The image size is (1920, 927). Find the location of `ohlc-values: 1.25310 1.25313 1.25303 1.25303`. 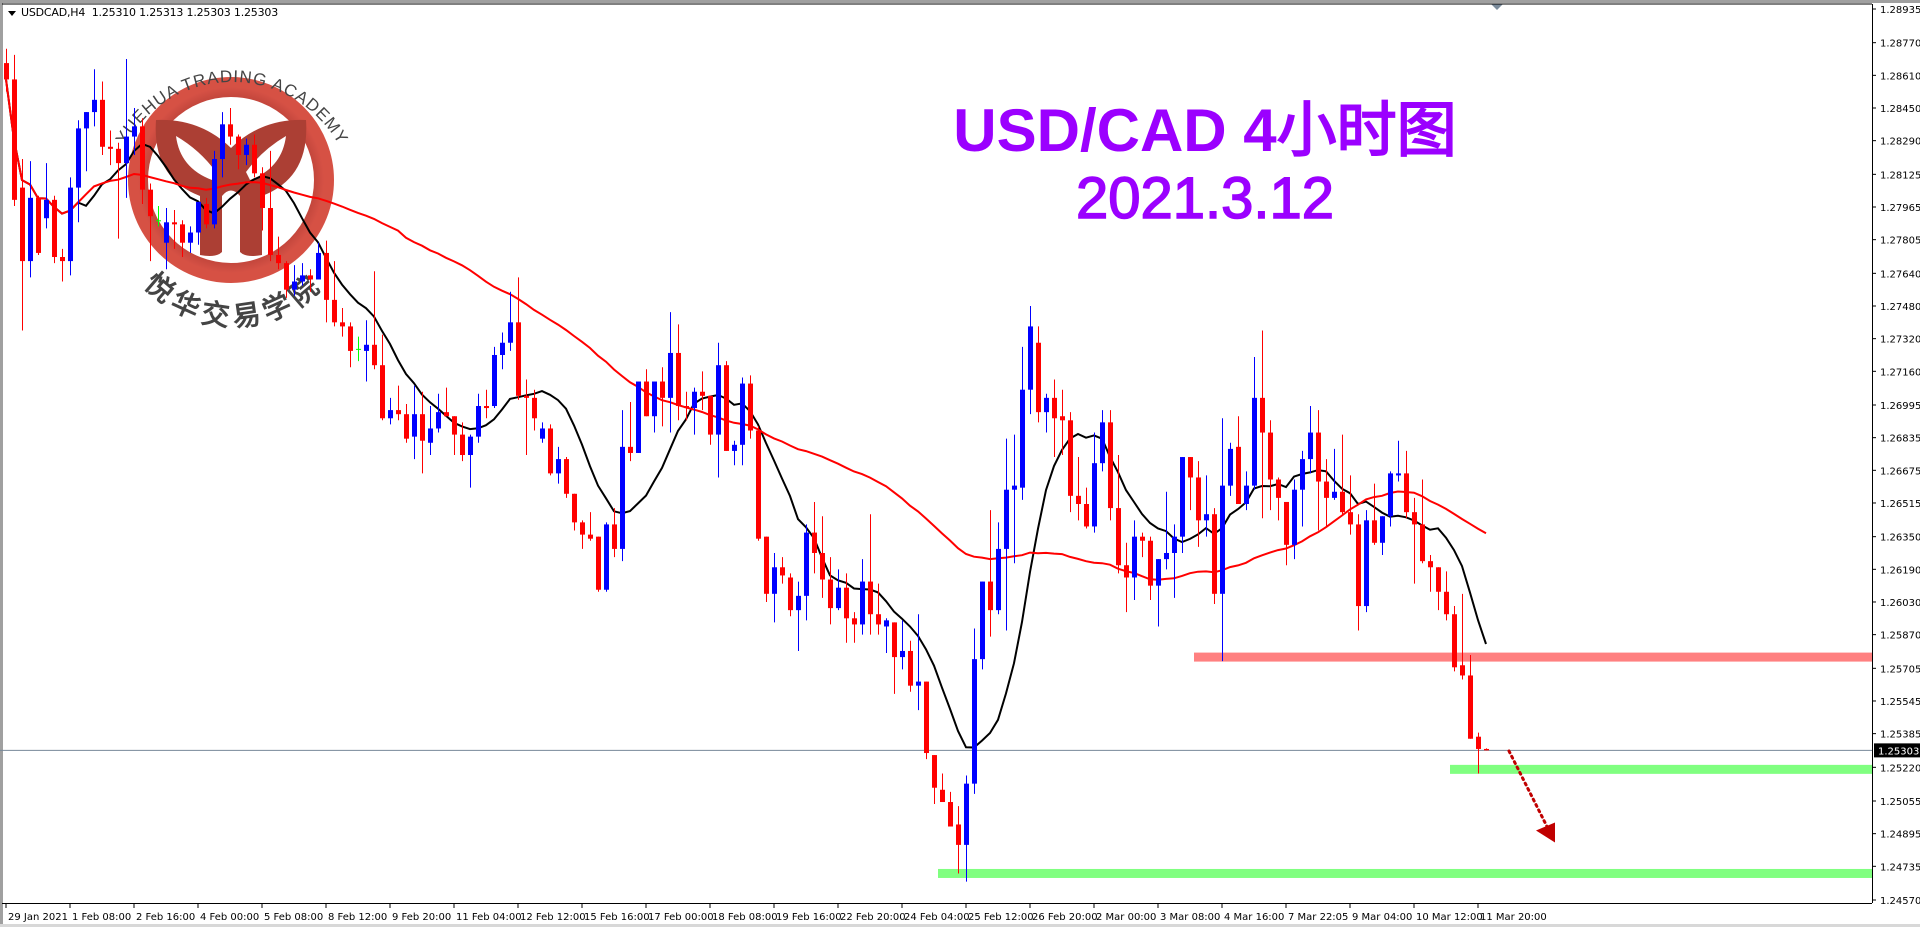

ohlc-values: 1.25310 1.25313 1.25303 1.25303 is located at coordinates (184, 12).